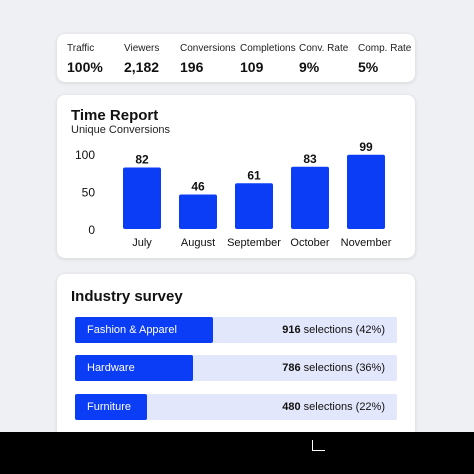 This screenshot has height=474, width=474. What do you see at coordinates (323, 59) in the screenshot?
I see `stat-conv-rate: Conv. Rate 9%` at bounding box center [323, 59].